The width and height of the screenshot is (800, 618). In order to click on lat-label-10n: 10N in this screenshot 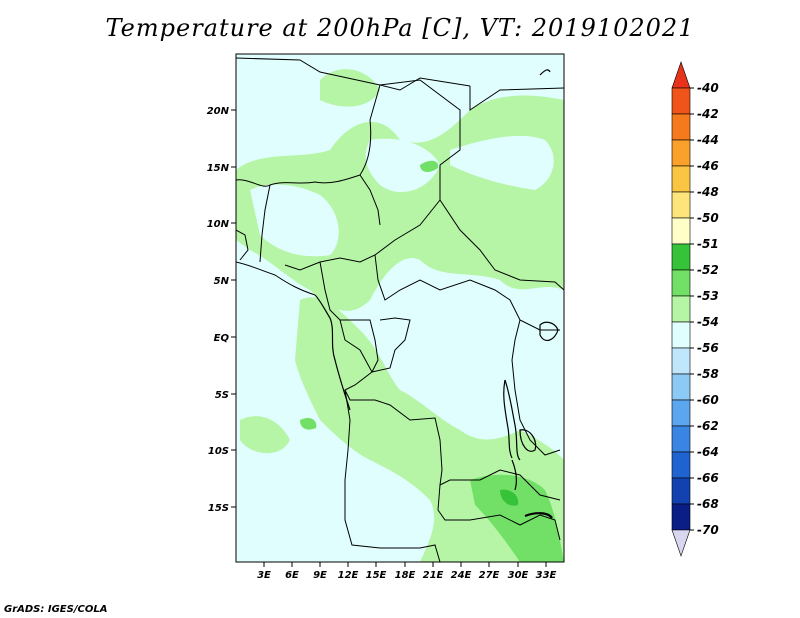, I will do `click(218, 224)`.